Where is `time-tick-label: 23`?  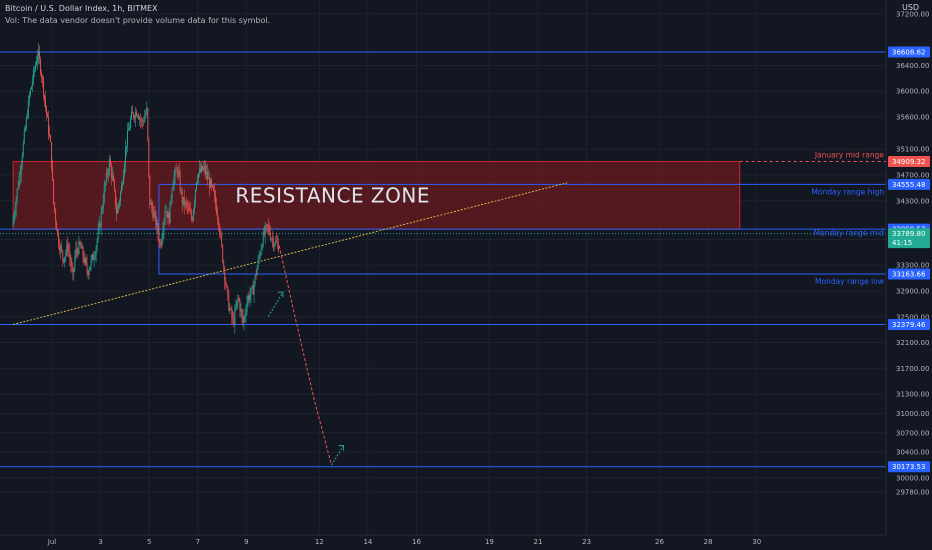
time-tick-label: 23 is located at coordinates (586, 542).